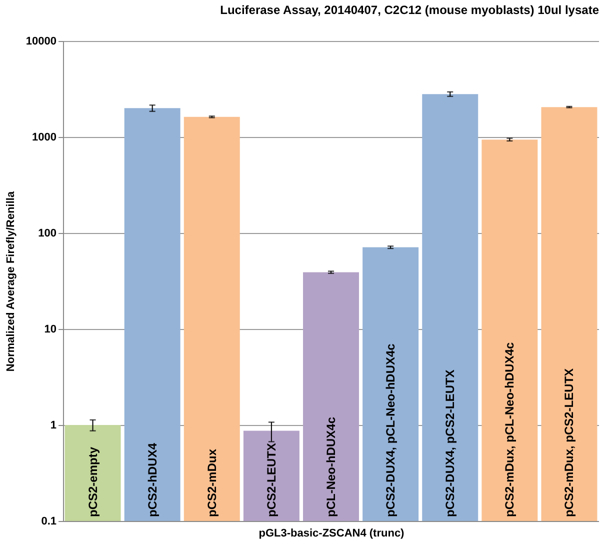 This screenshot has height=552, width=615. What do you see at coordinates (50, 330) in the screenshot?
I see `y-tick-label: 10` at bounding box center [50, 330].